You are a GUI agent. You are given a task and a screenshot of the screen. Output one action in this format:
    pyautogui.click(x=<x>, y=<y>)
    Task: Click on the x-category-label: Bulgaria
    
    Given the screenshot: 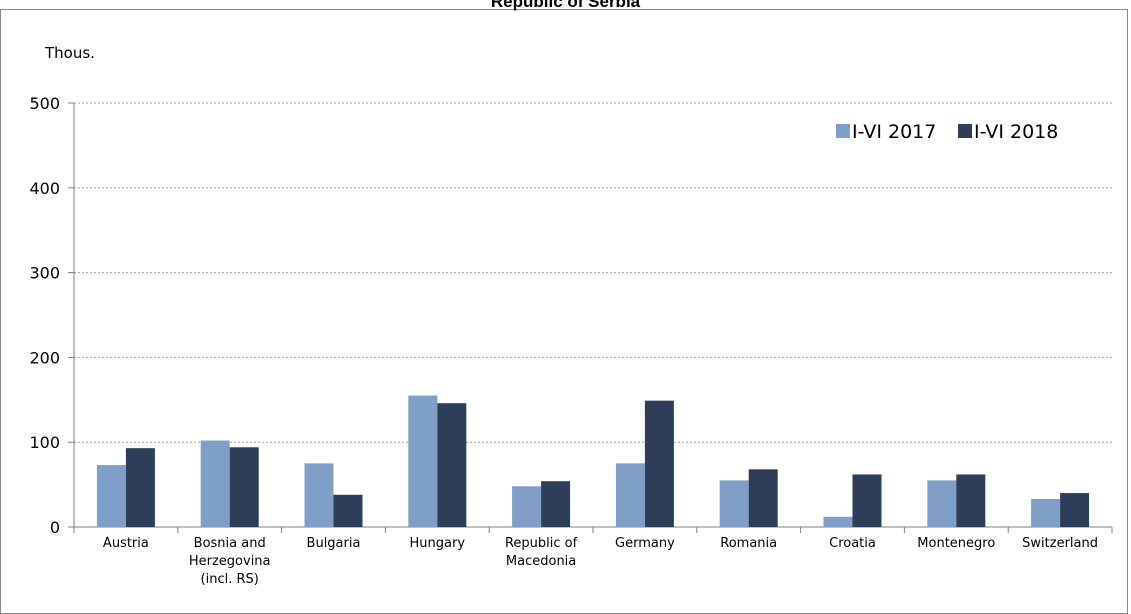 What is the action you would take?
    pyautogui.click(x=334, y=543)
    